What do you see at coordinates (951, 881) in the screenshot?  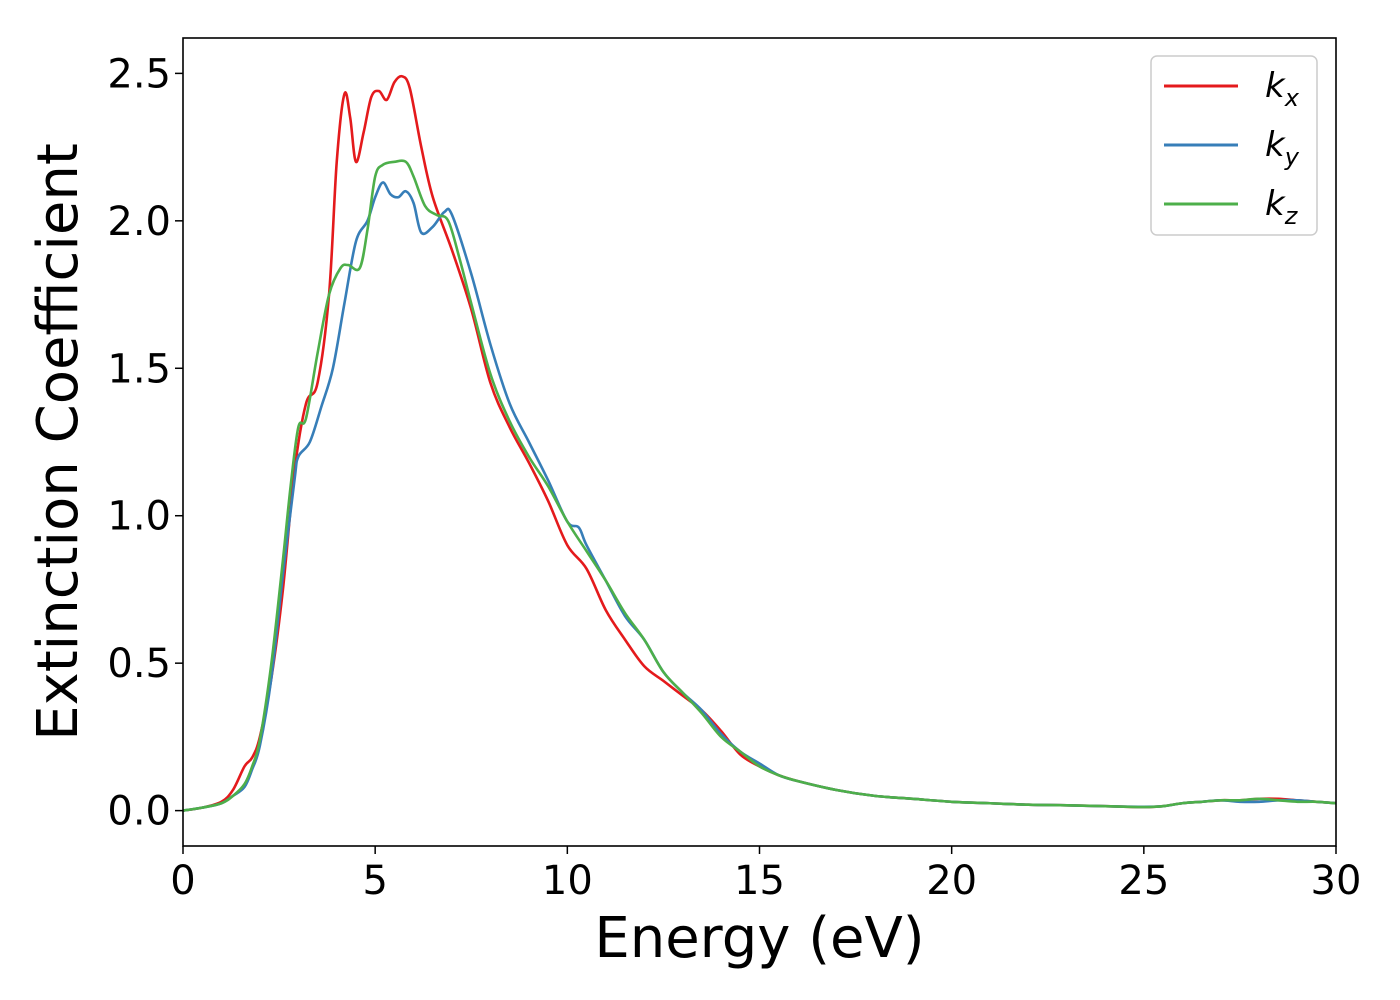 I see `x-tick-label: 20` at bounding box center [951, 881].